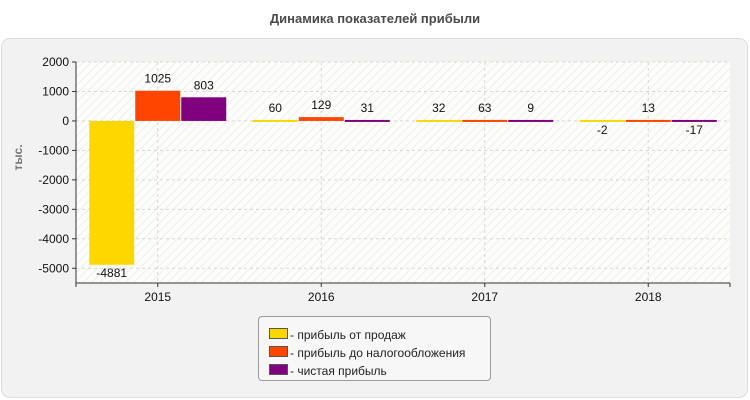 The width and height of the screenshot is (750, 400). What do you see at coordinates (439, 108) in the screenshot?
I see `bar-value-label: 32` at bounding box center [439, 108].